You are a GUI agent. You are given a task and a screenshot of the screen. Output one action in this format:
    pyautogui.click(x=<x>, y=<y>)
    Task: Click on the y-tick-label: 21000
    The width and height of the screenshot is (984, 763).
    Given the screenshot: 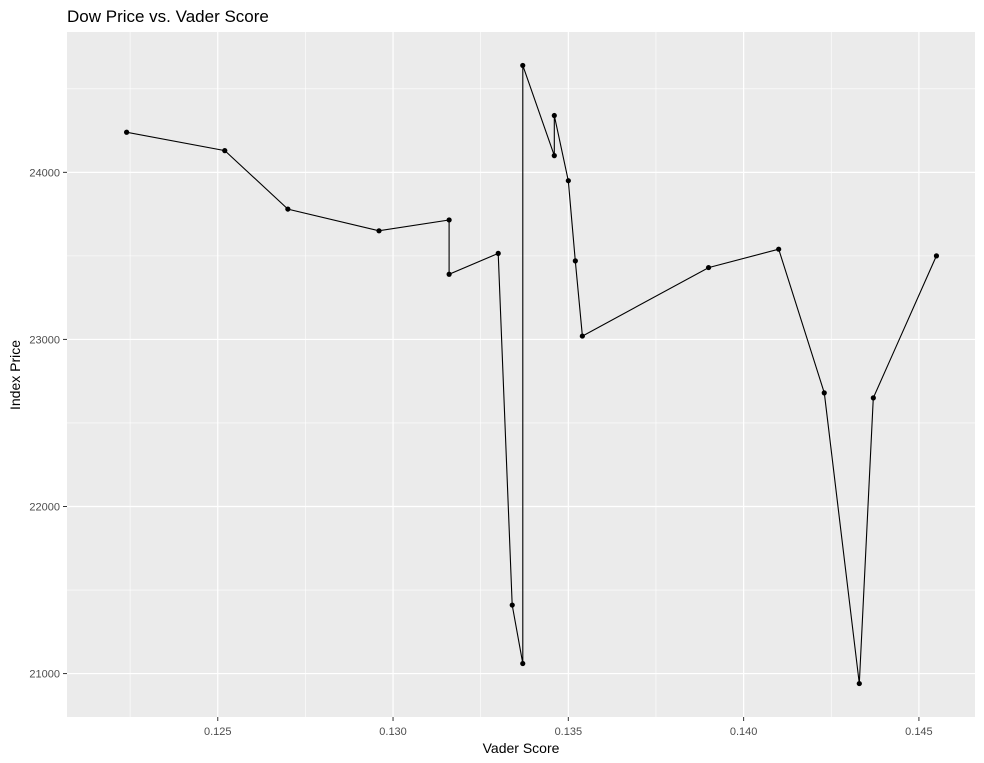 What is the action you would take?
    pyautogui.click(x=44, y=675)
    